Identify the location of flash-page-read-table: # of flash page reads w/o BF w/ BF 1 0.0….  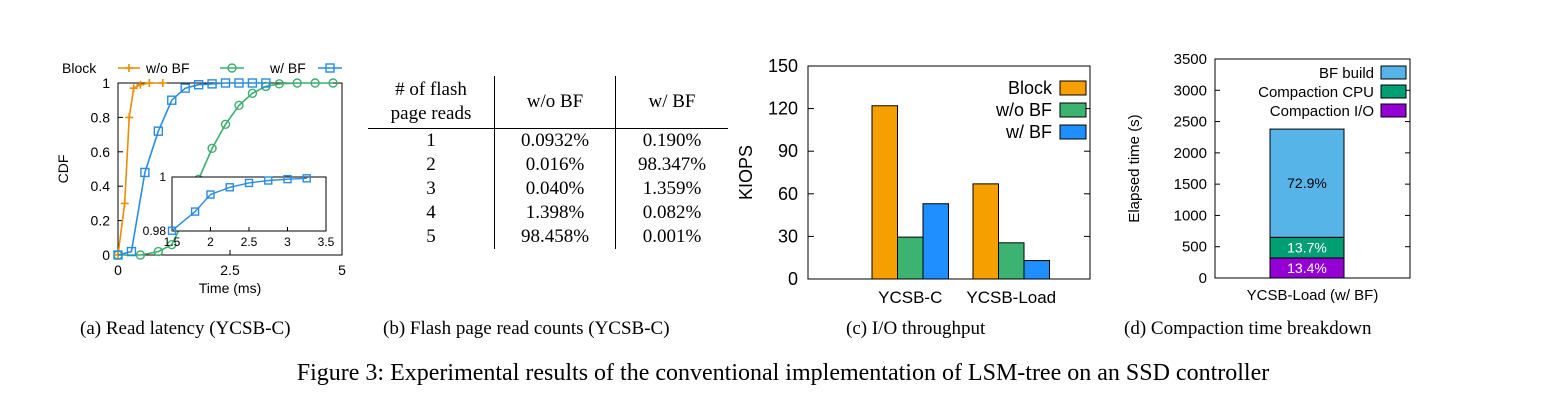
(548, 162).